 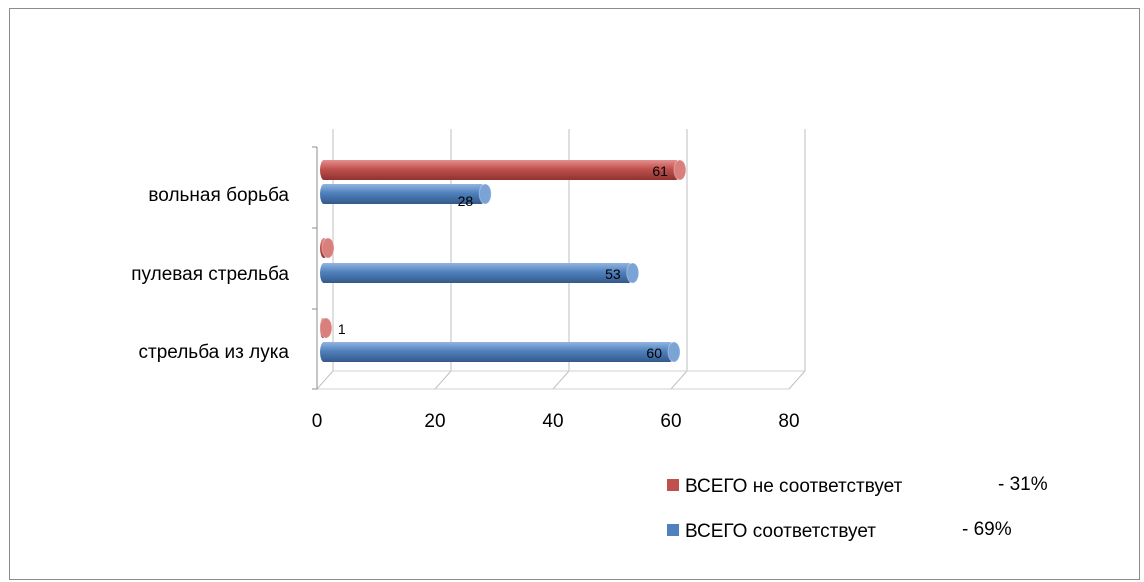 I want to click on category-label: вольная борьба, so click(x=218, y=195).